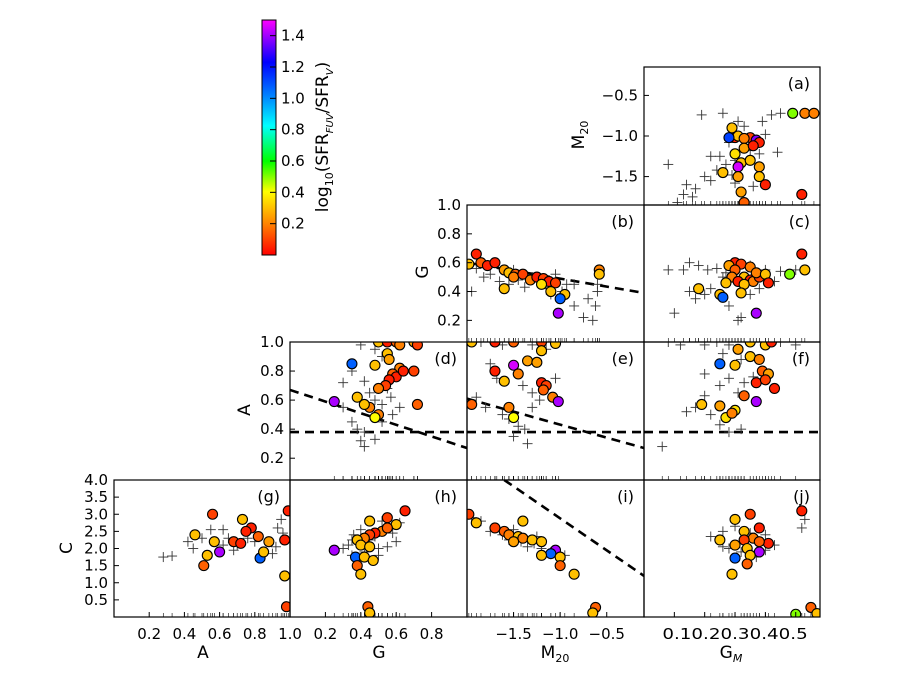 This screenshot has height=685, width=913. I want to click on y-axis-label-m20: M20, so click(580, 135).